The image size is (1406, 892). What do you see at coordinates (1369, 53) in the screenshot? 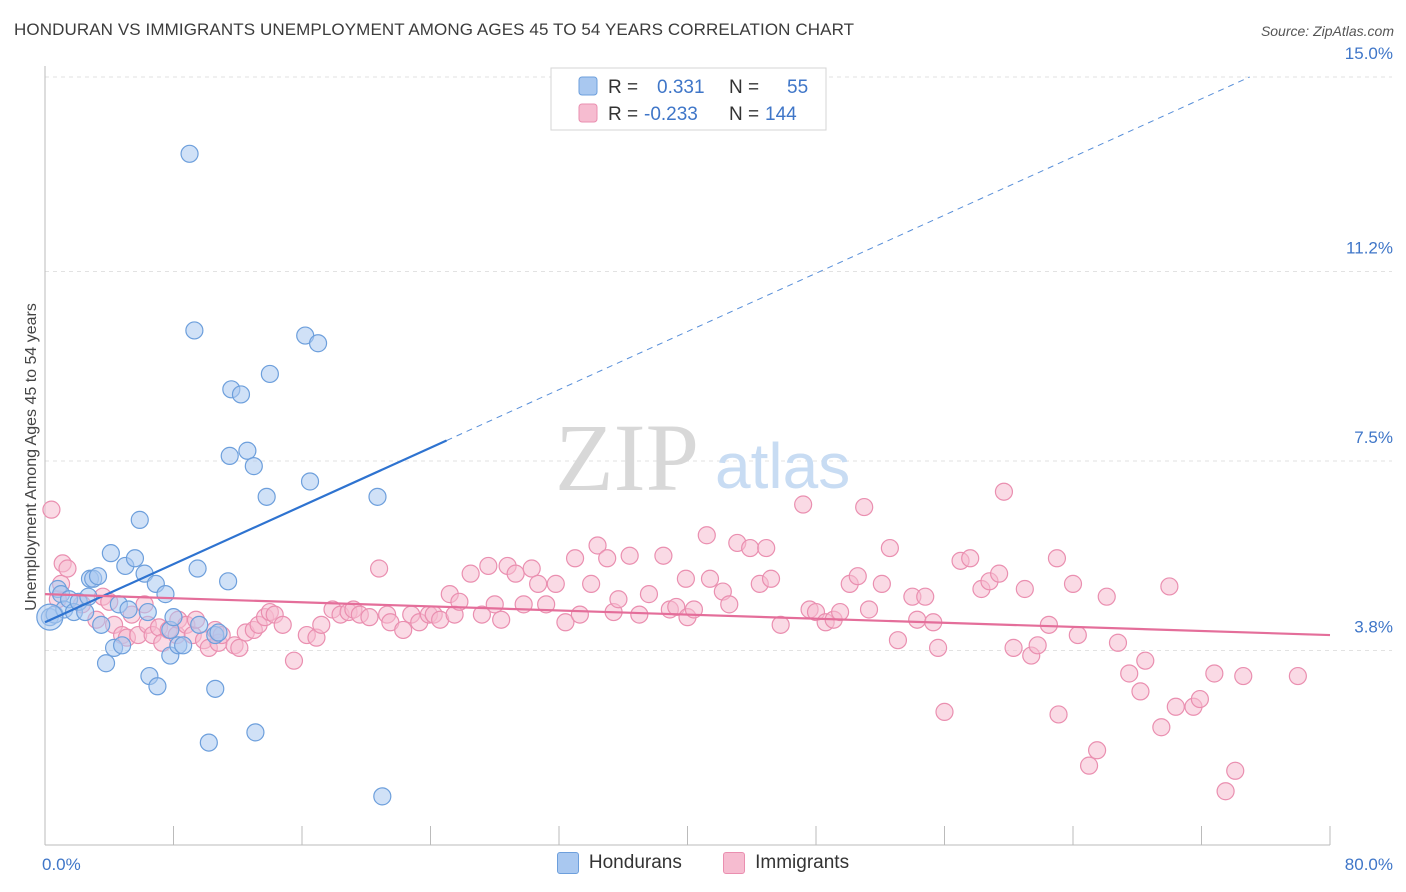
I see `y-tick-label: 15.0%` at bounding box center [1369, 53].